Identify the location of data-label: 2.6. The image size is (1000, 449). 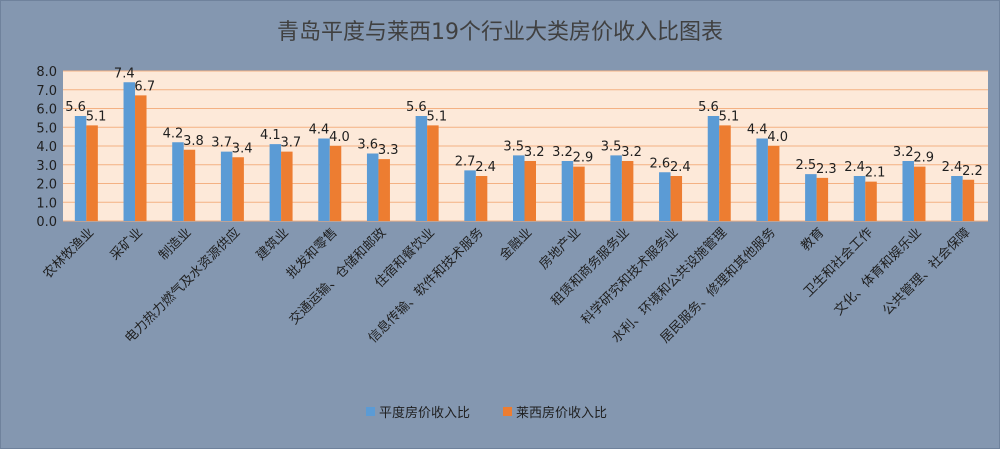
(659, 163).